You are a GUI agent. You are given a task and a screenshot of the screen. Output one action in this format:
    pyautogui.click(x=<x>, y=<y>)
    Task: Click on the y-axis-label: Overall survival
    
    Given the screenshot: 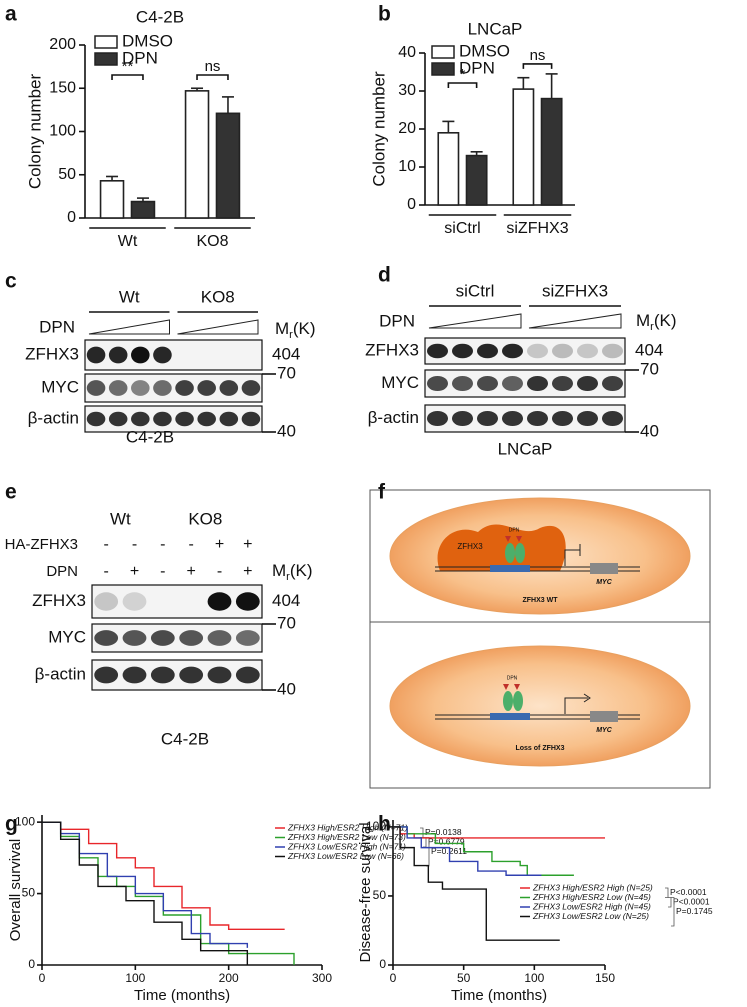 What is the action you would take?
    pyautogui.click(x=15, y=890)
    